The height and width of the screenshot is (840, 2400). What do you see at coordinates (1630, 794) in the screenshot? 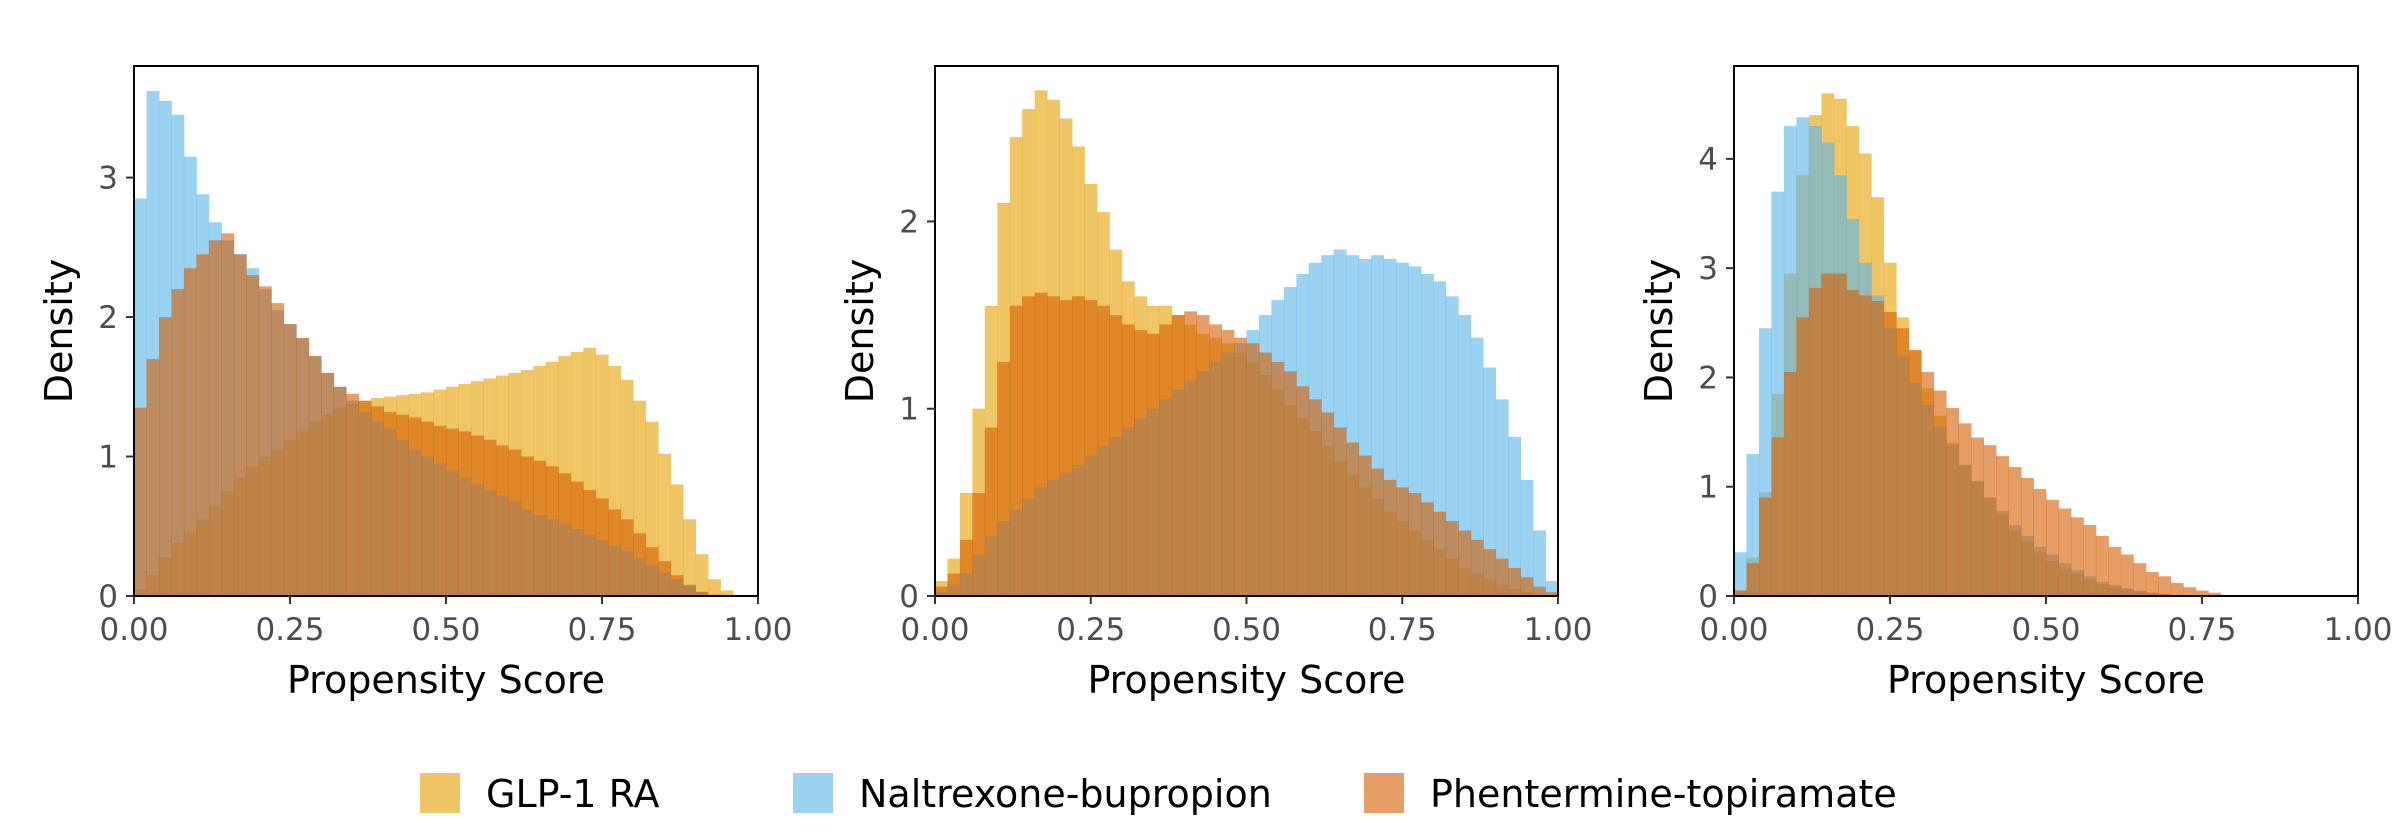
I see `legend-entry: Phentermine-topiramate` at bounding box center [1630, 794].